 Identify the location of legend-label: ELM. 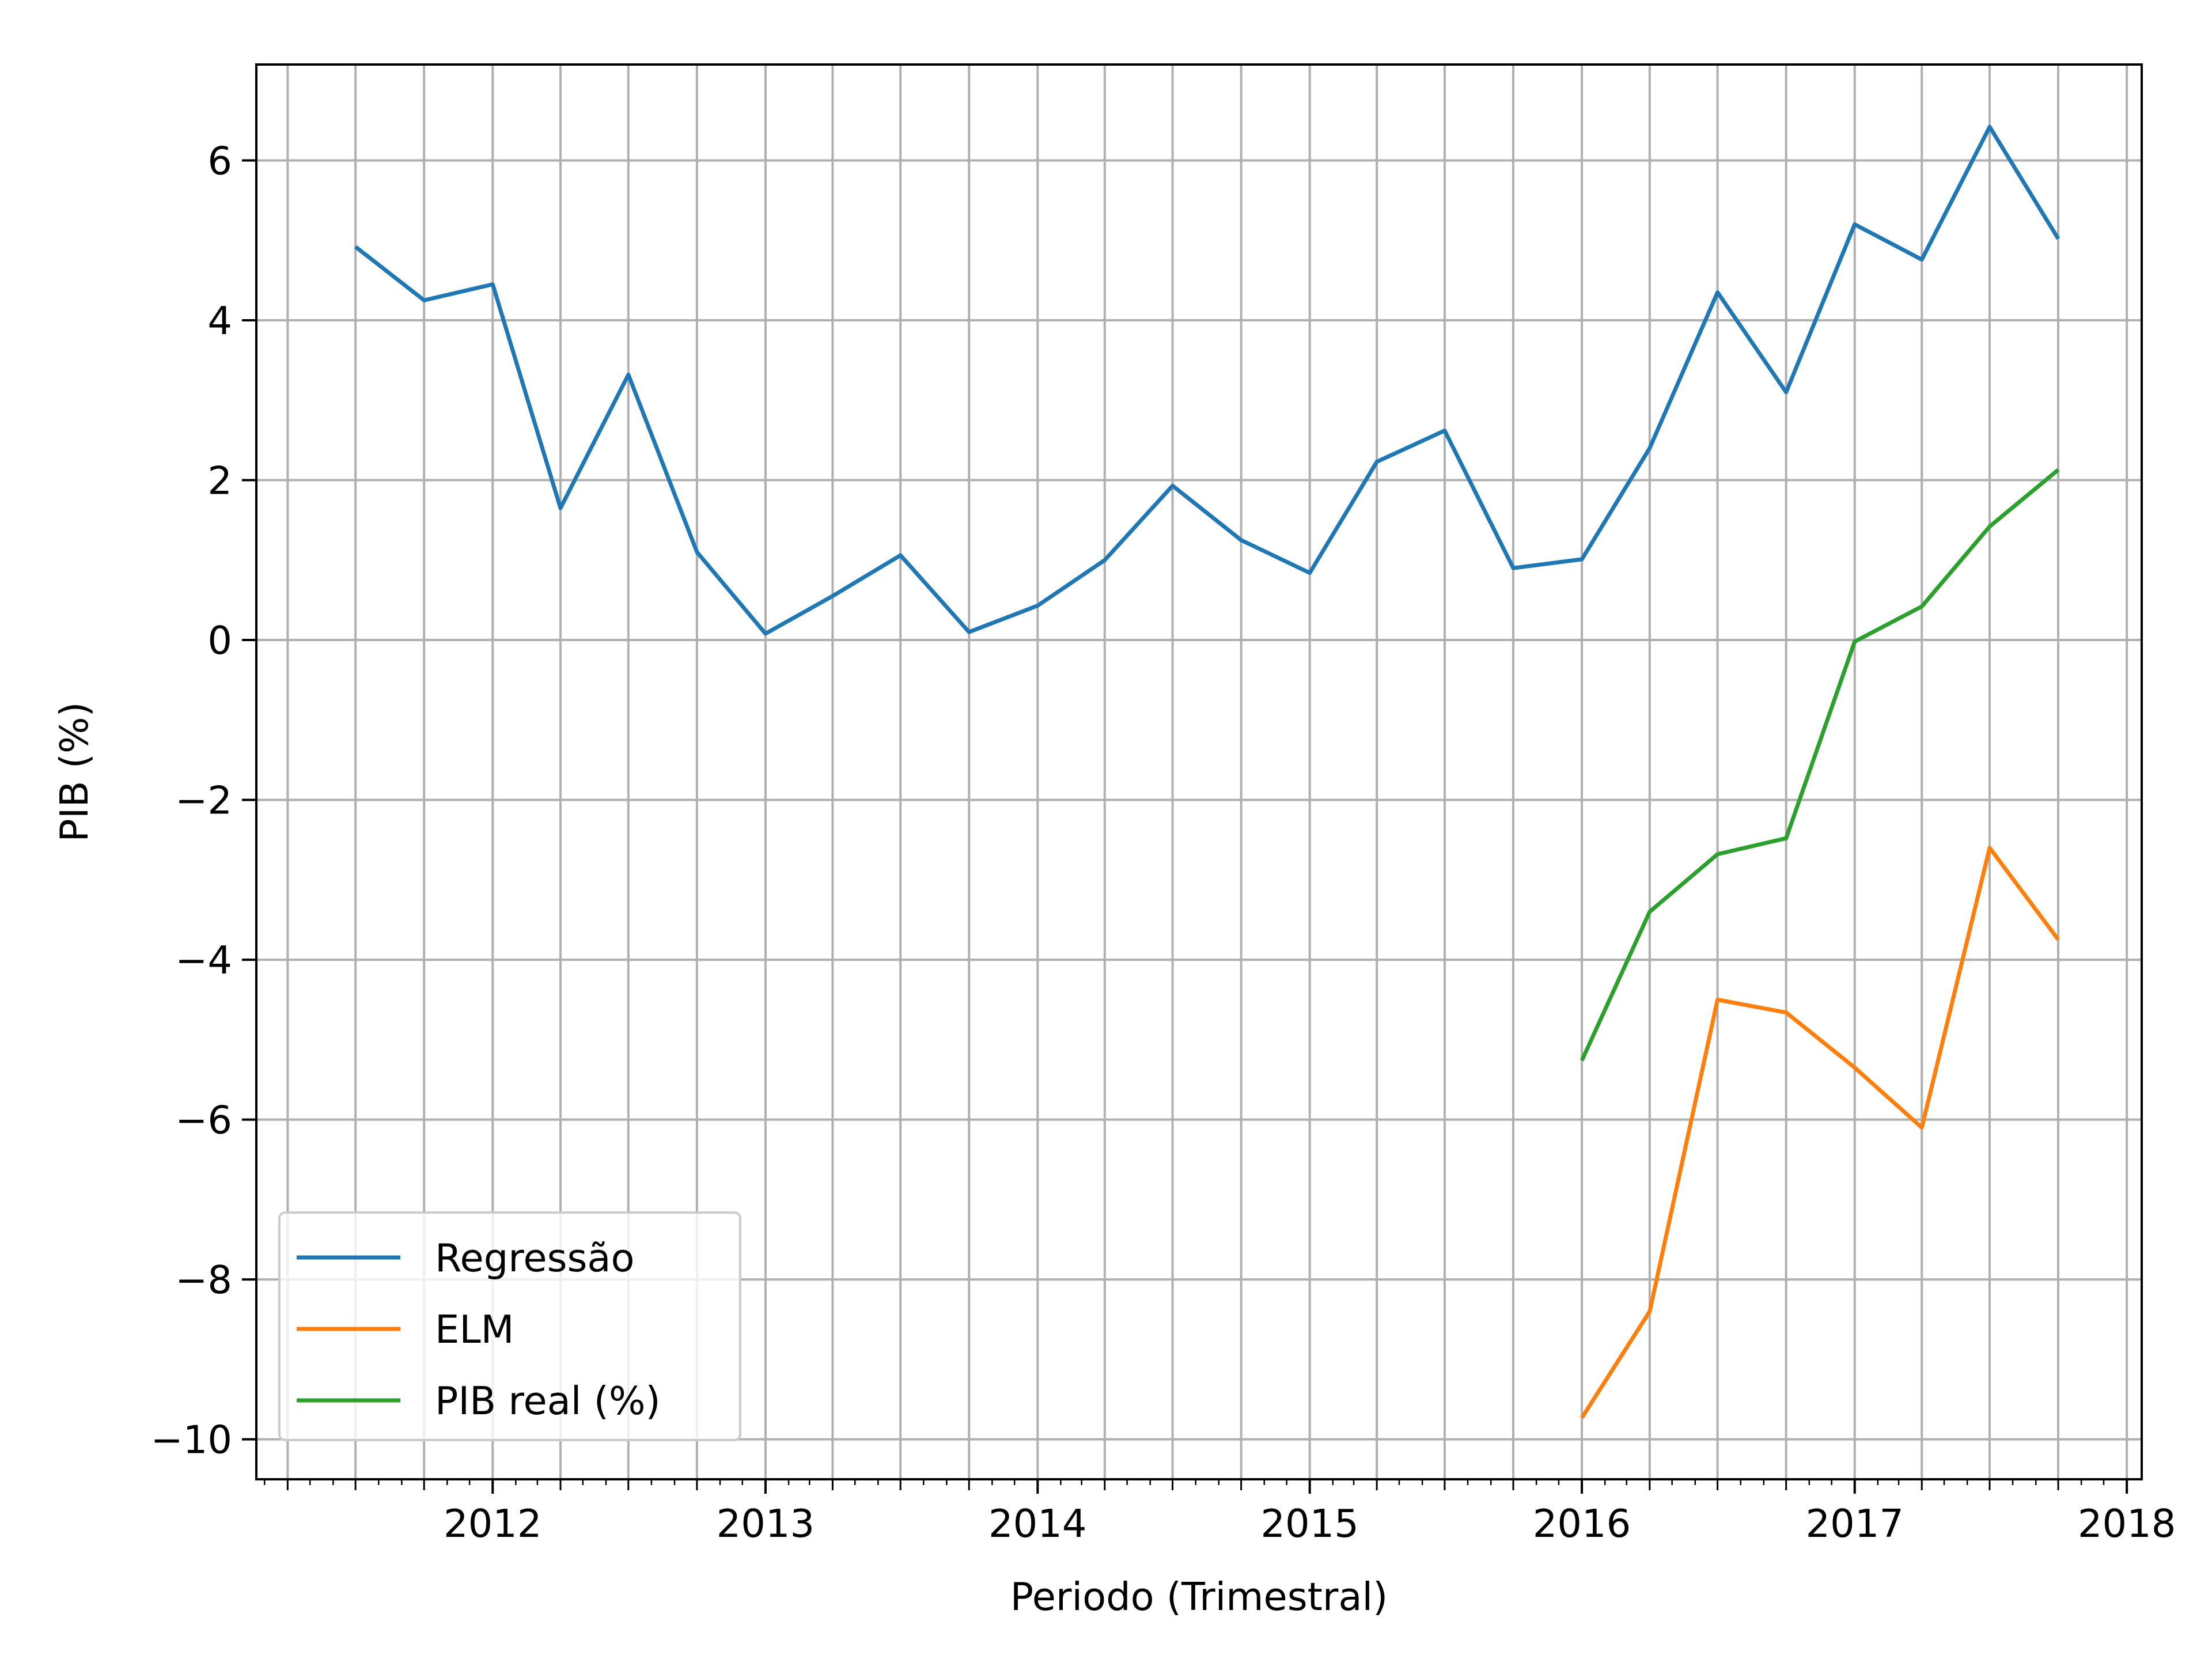
(474, 1329).